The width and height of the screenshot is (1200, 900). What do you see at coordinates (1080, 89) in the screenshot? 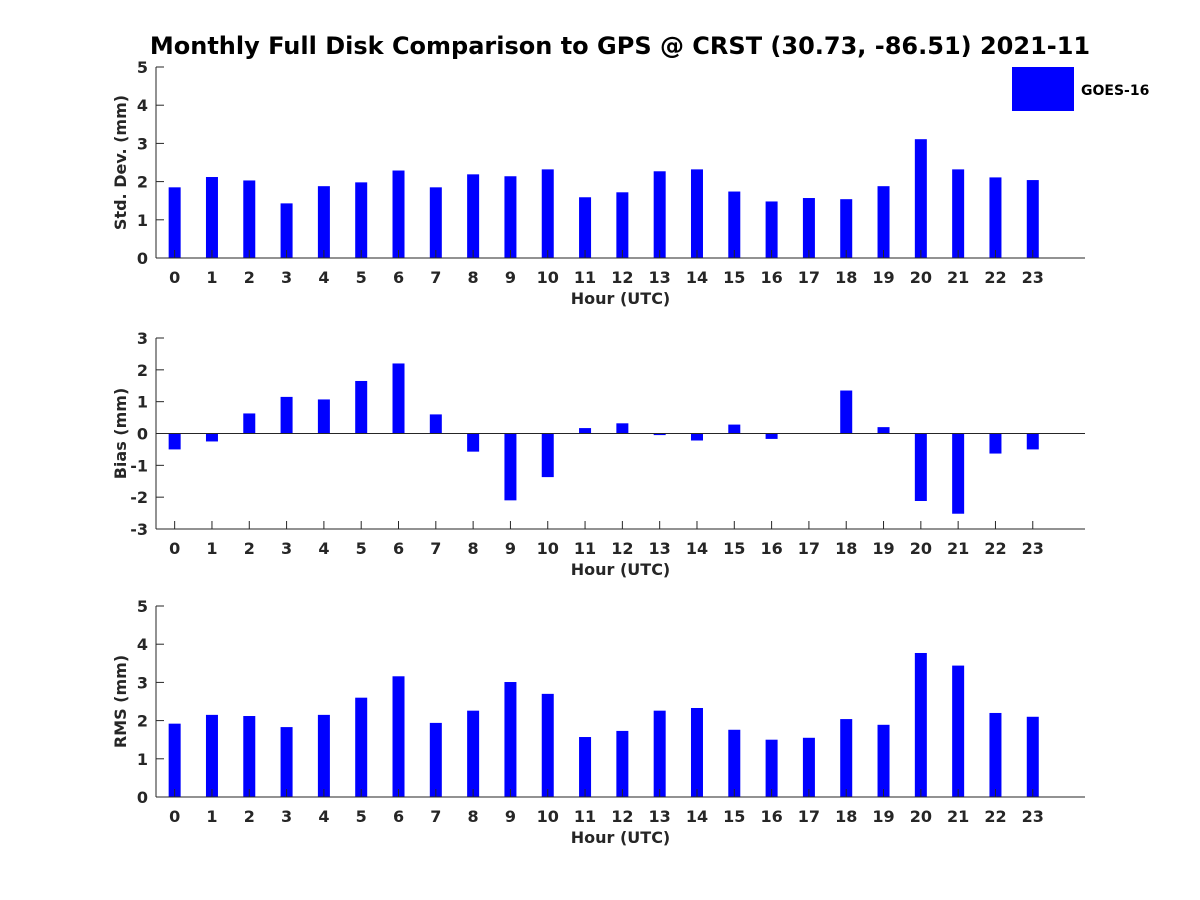
I see `legend: GOES-16` at bounding box center [1080, 89].